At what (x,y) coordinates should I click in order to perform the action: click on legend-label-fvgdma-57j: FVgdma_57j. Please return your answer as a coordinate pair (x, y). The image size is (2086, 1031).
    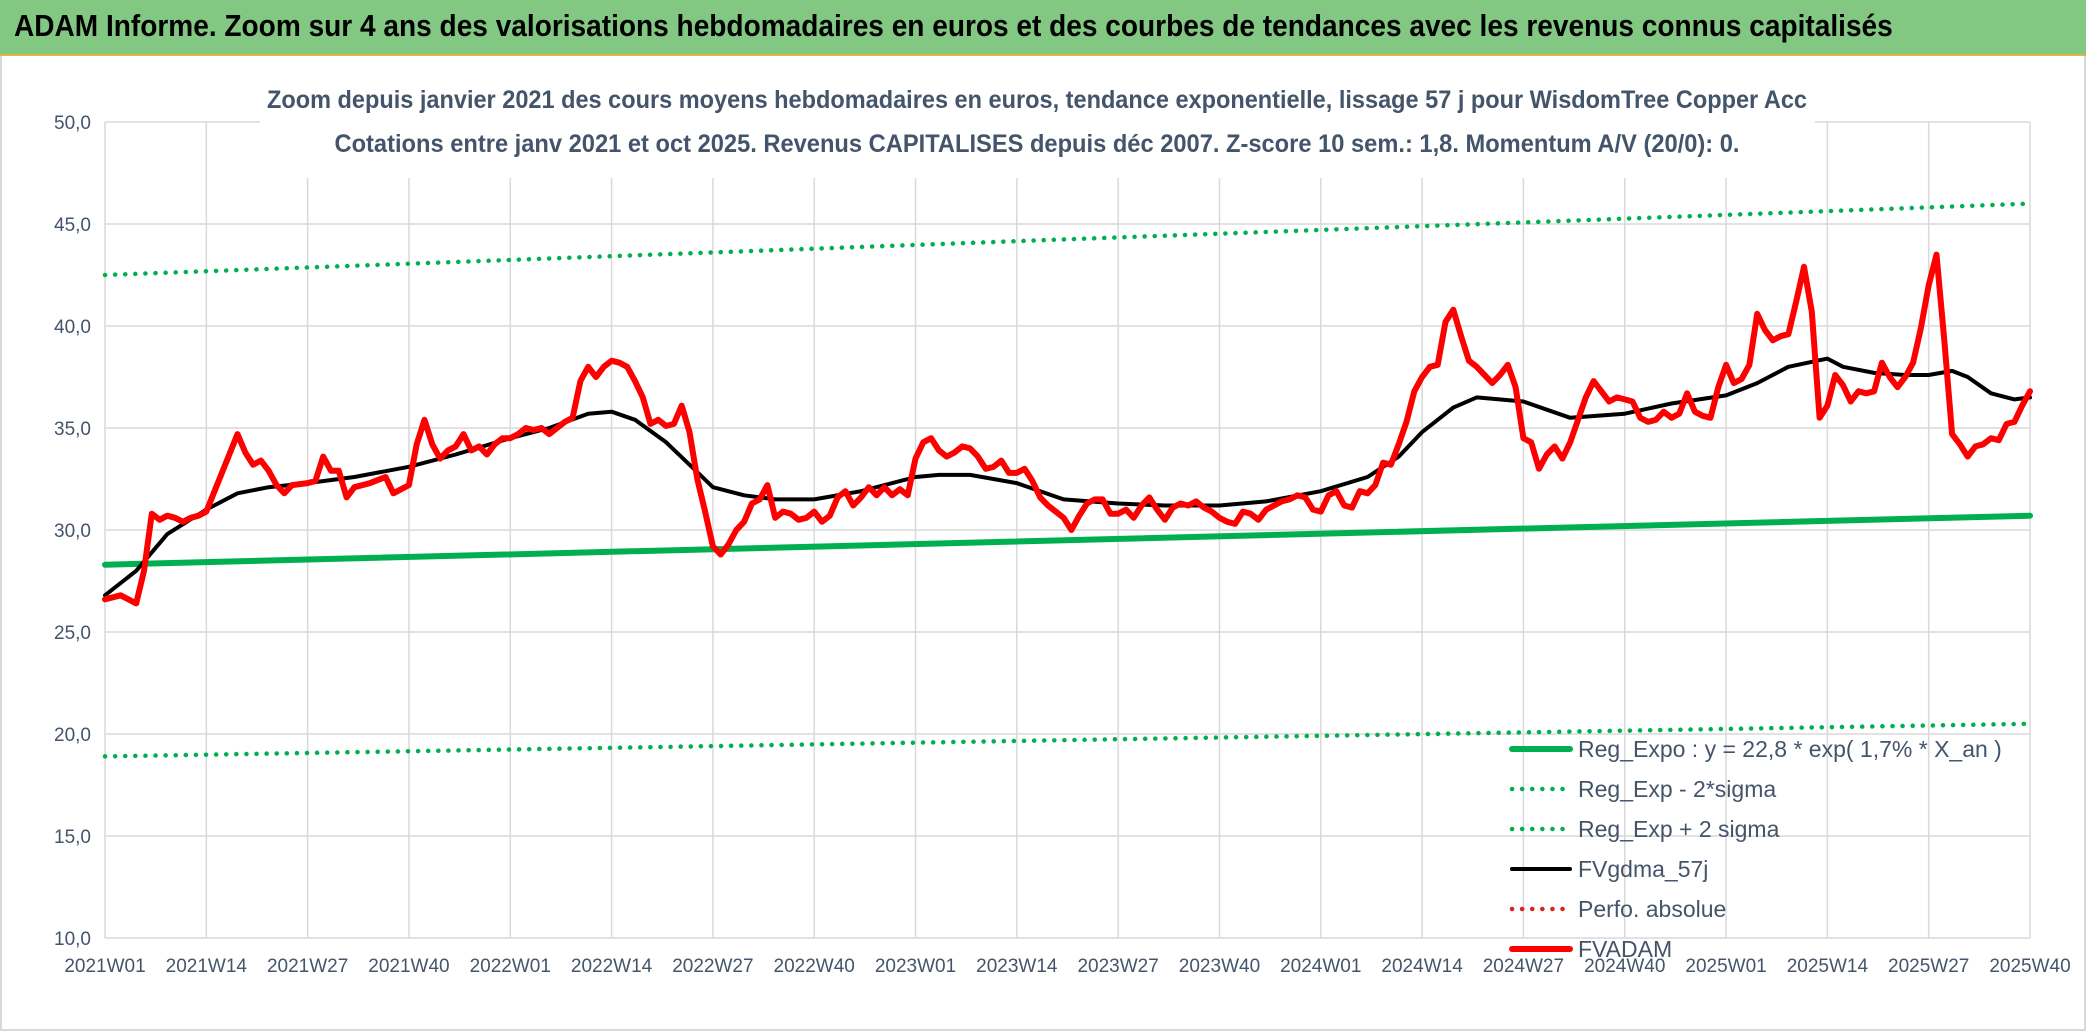
    Looking at the image, I should click on (1643, 869).